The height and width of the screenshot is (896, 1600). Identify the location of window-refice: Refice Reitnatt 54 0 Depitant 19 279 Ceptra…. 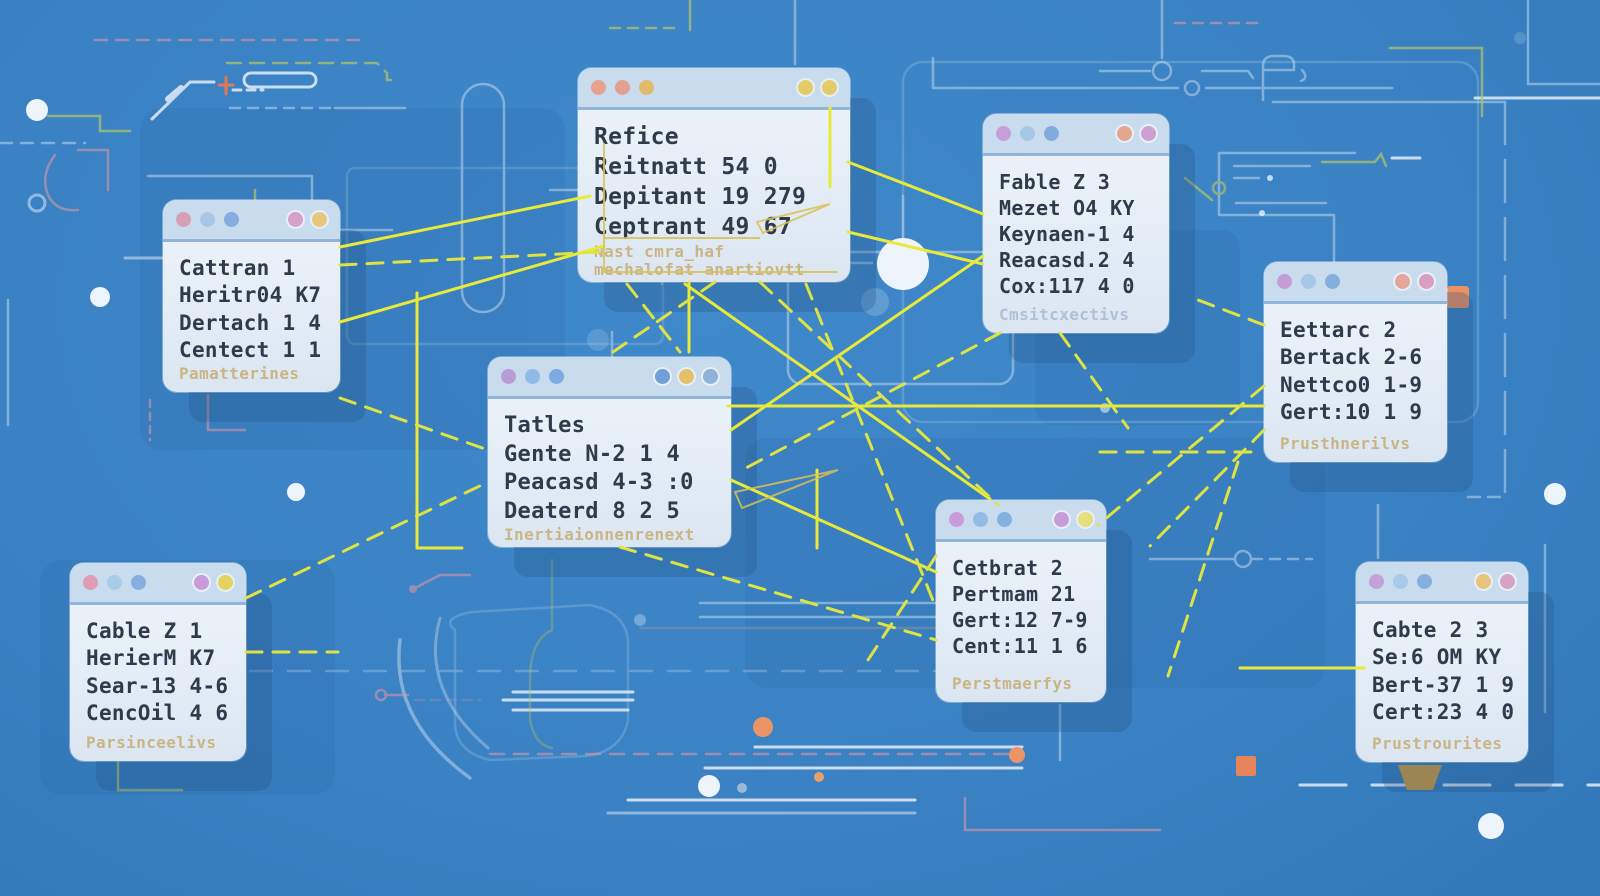
(714, 175).